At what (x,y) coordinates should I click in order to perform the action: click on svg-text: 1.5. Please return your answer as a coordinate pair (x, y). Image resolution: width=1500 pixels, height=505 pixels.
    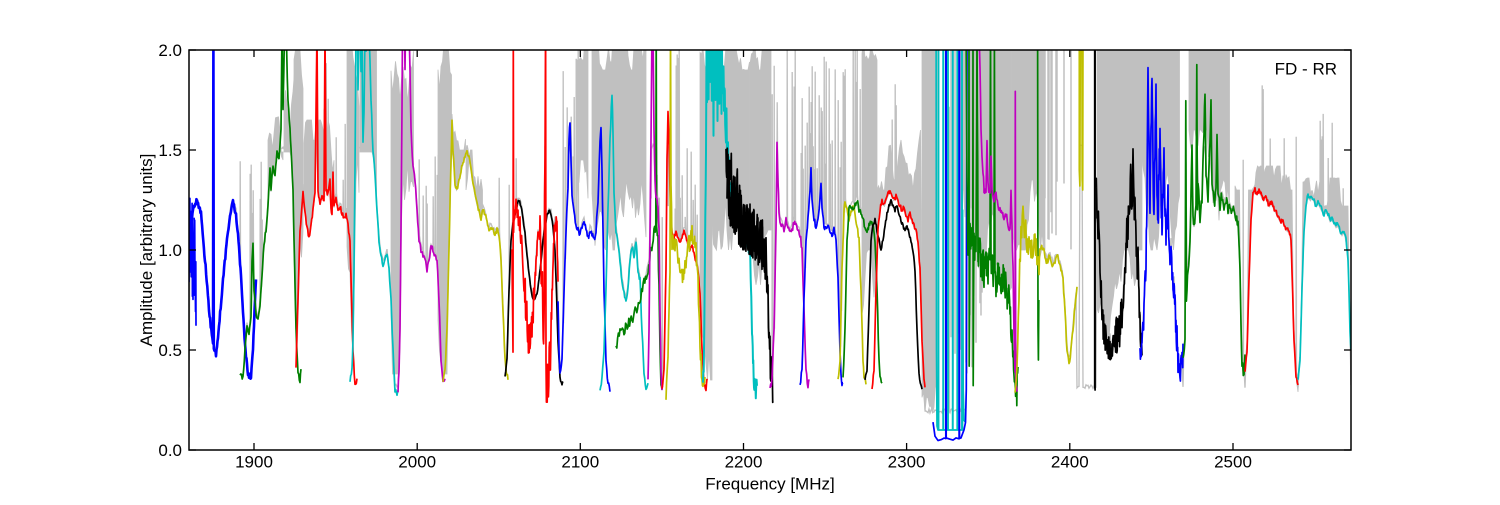
    Looking at the image, I should click on (170, 150).